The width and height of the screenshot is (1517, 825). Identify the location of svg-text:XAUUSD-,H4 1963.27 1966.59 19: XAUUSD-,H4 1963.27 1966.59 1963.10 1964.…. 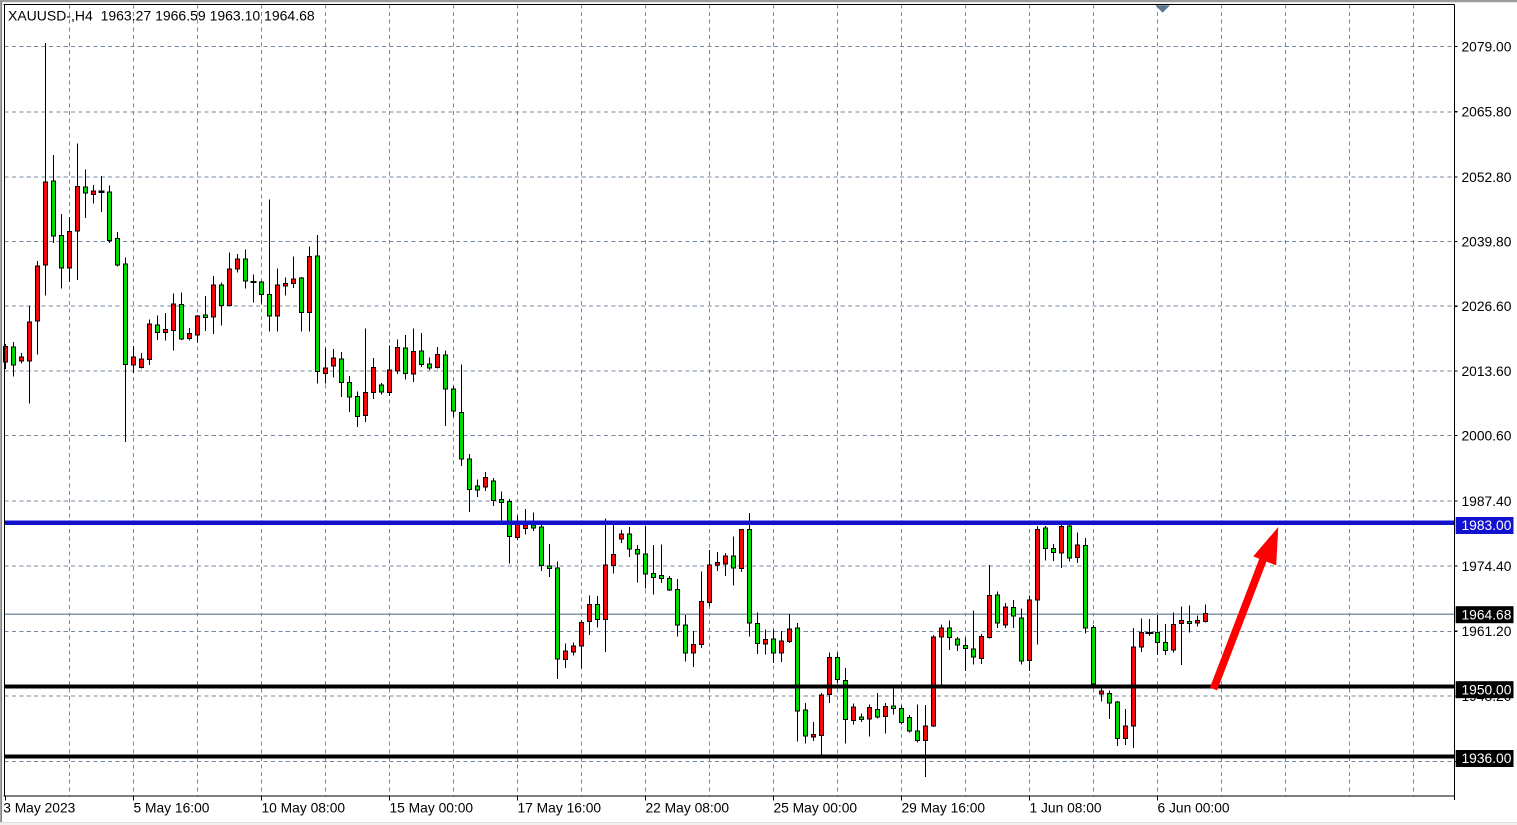
(161, 16).